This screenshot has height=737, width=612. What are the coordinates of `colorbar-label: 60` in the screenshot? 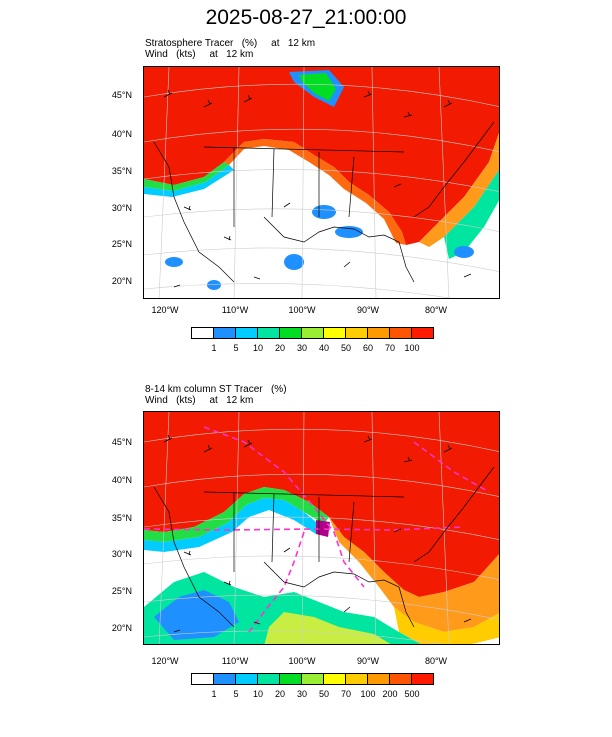 It's located at (367, 348).